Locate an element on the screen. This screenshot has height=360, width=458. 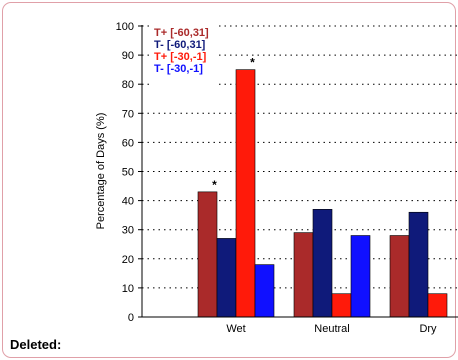
y-tick-label: 90 is located at coordinates (128, 56).